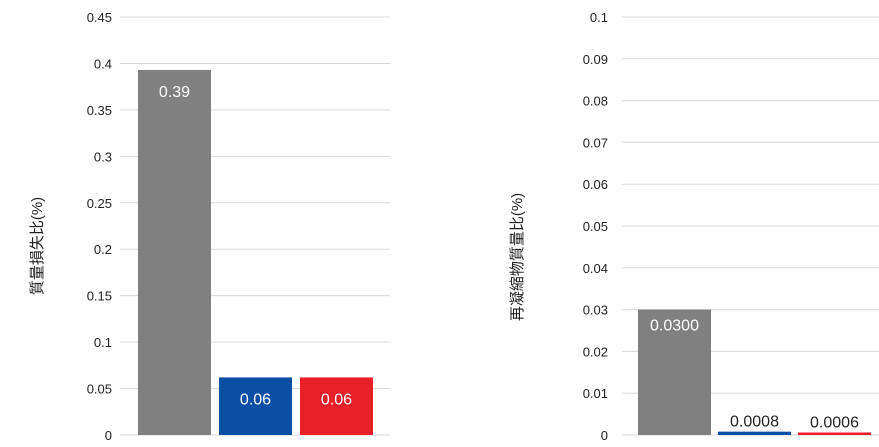 The width and height of the screenshot is (879, 447). What do you see at coordinates (595, 310) in the screenshot?
I see `y-tick-label: 0.03` at bounding box center [595, 310].